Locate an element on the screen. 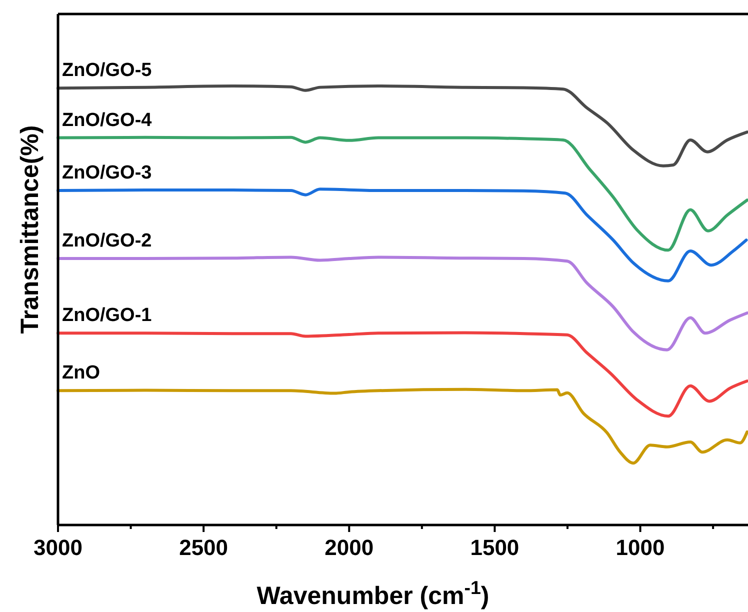  x-tick-label: 1000 is located at coordinates (640, 547).